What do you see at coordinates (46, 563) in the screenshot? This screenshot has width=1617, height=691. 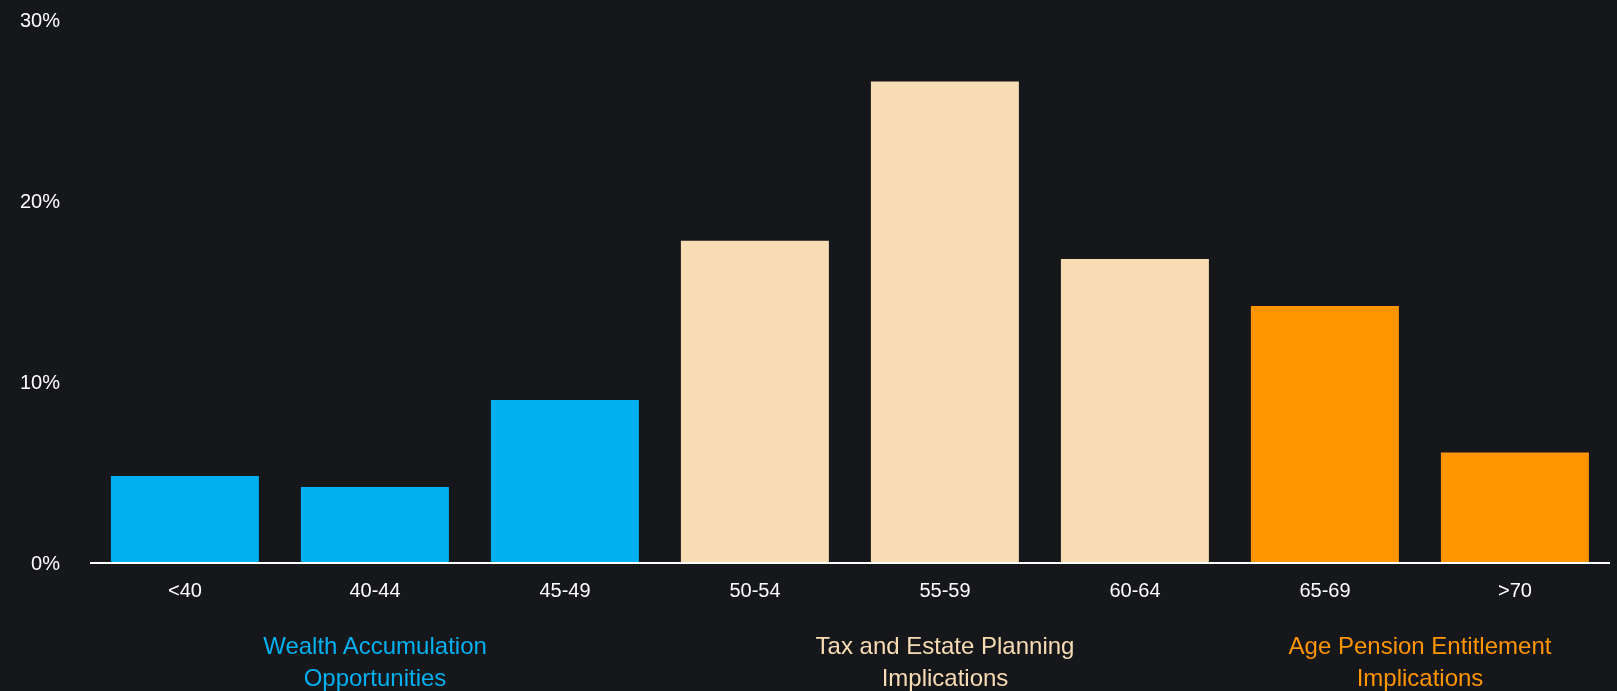 I see `y-tick-label: 0%` at bounding box center [46, 563].